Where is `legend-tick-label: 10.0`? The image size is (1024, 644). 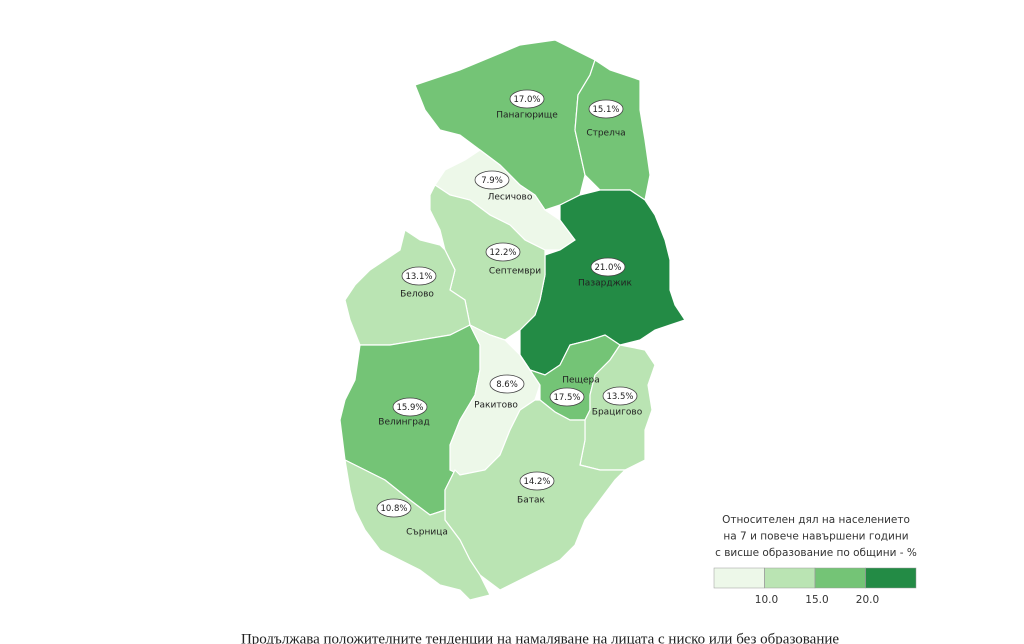 legend-tick-label: 10.0 is located at coordinates (766, 600).